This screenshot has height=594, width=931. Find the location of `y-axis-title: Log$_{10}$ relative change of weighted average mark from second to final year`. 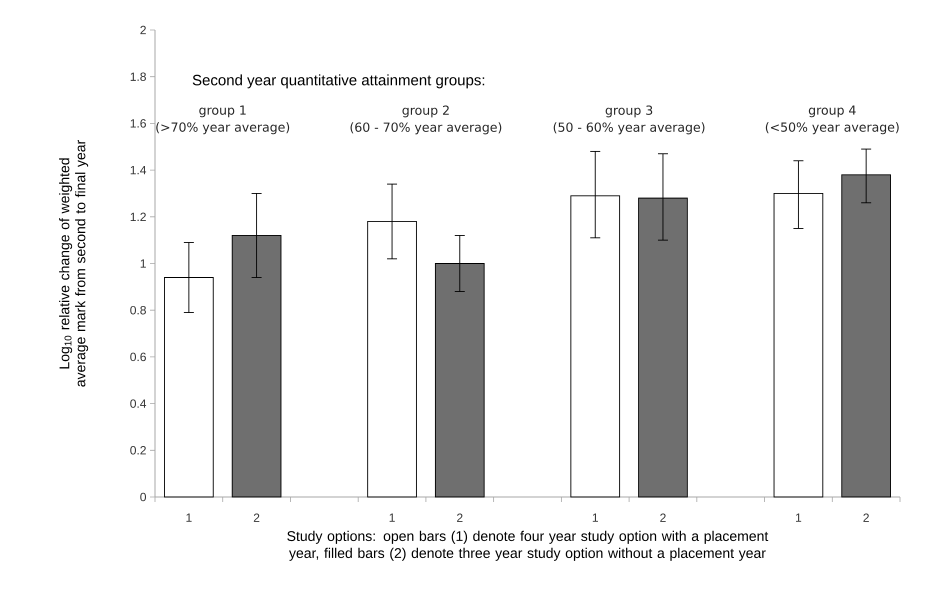

y-axis-title: Log$_{10}$ relative change of weighted average mark from second to final year is located at coordinates (73, 263).